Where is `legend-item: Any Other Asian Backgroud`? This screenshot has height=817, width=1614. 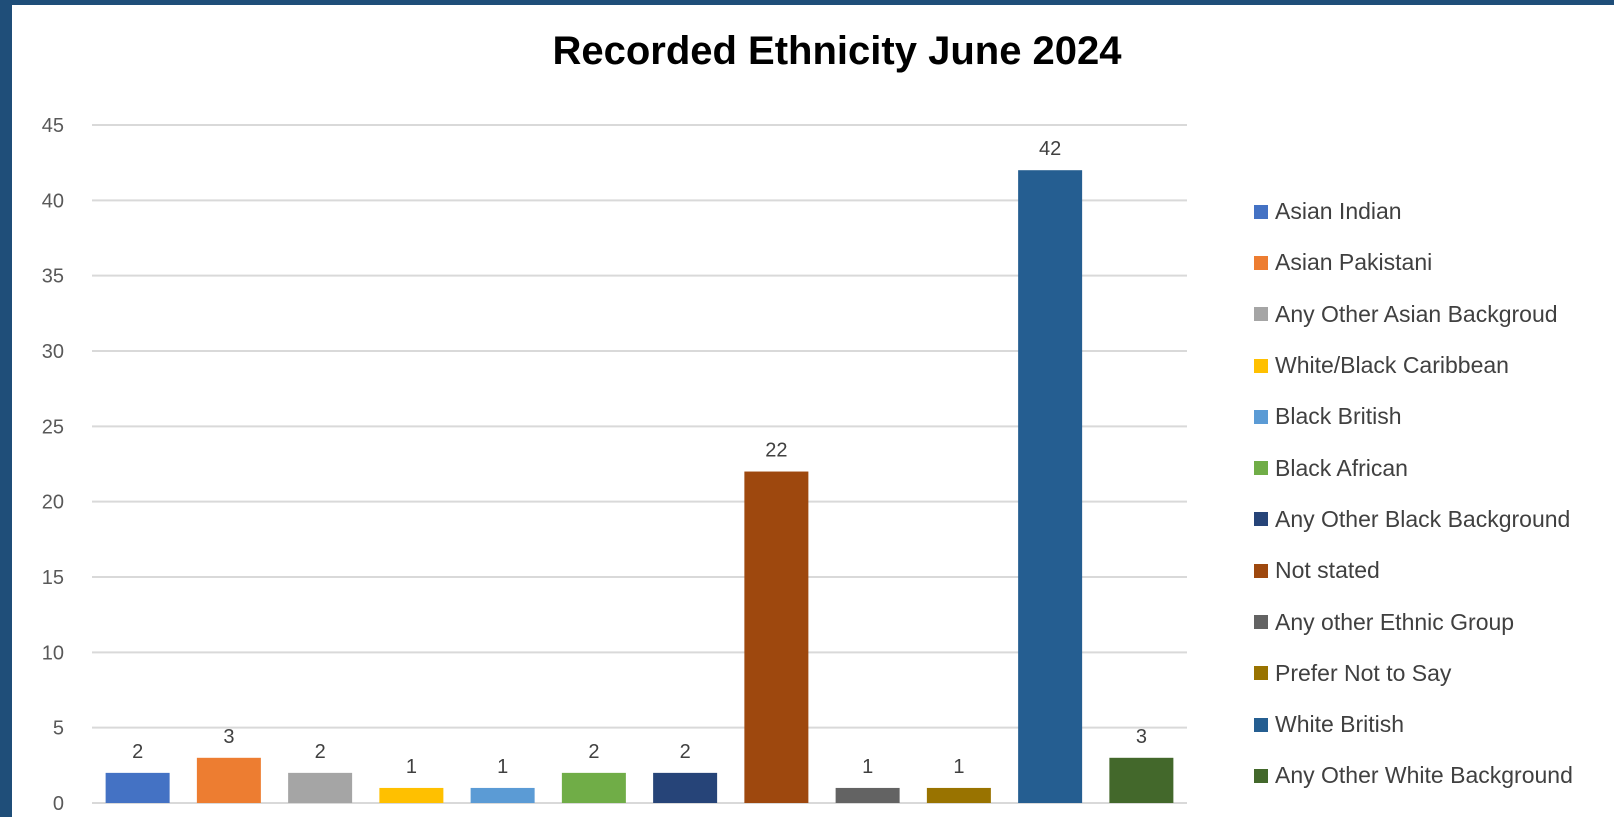 legend-item: Any Other Asian Backgroud is located at coordinates (1413, 314).